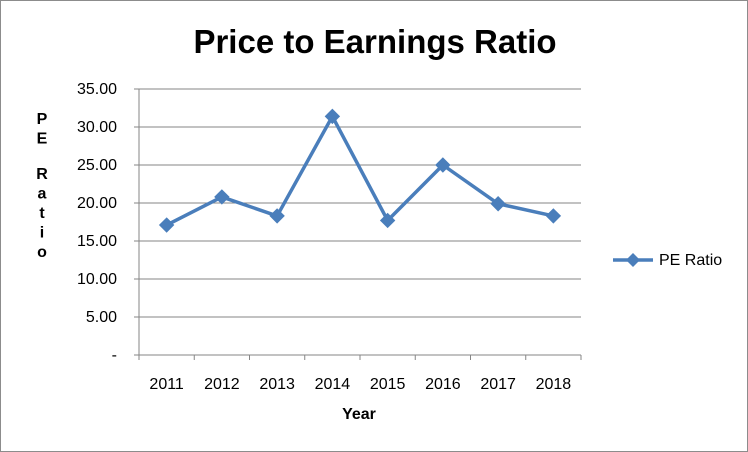 The width and height of the screenshot is (748, 452). Describe the element at coordinates (97, 222) in the screenshot. I see `y-tick-labels: - 5.00 10.00 15.00 20.00 25.00 30.00 35.00` at that location.